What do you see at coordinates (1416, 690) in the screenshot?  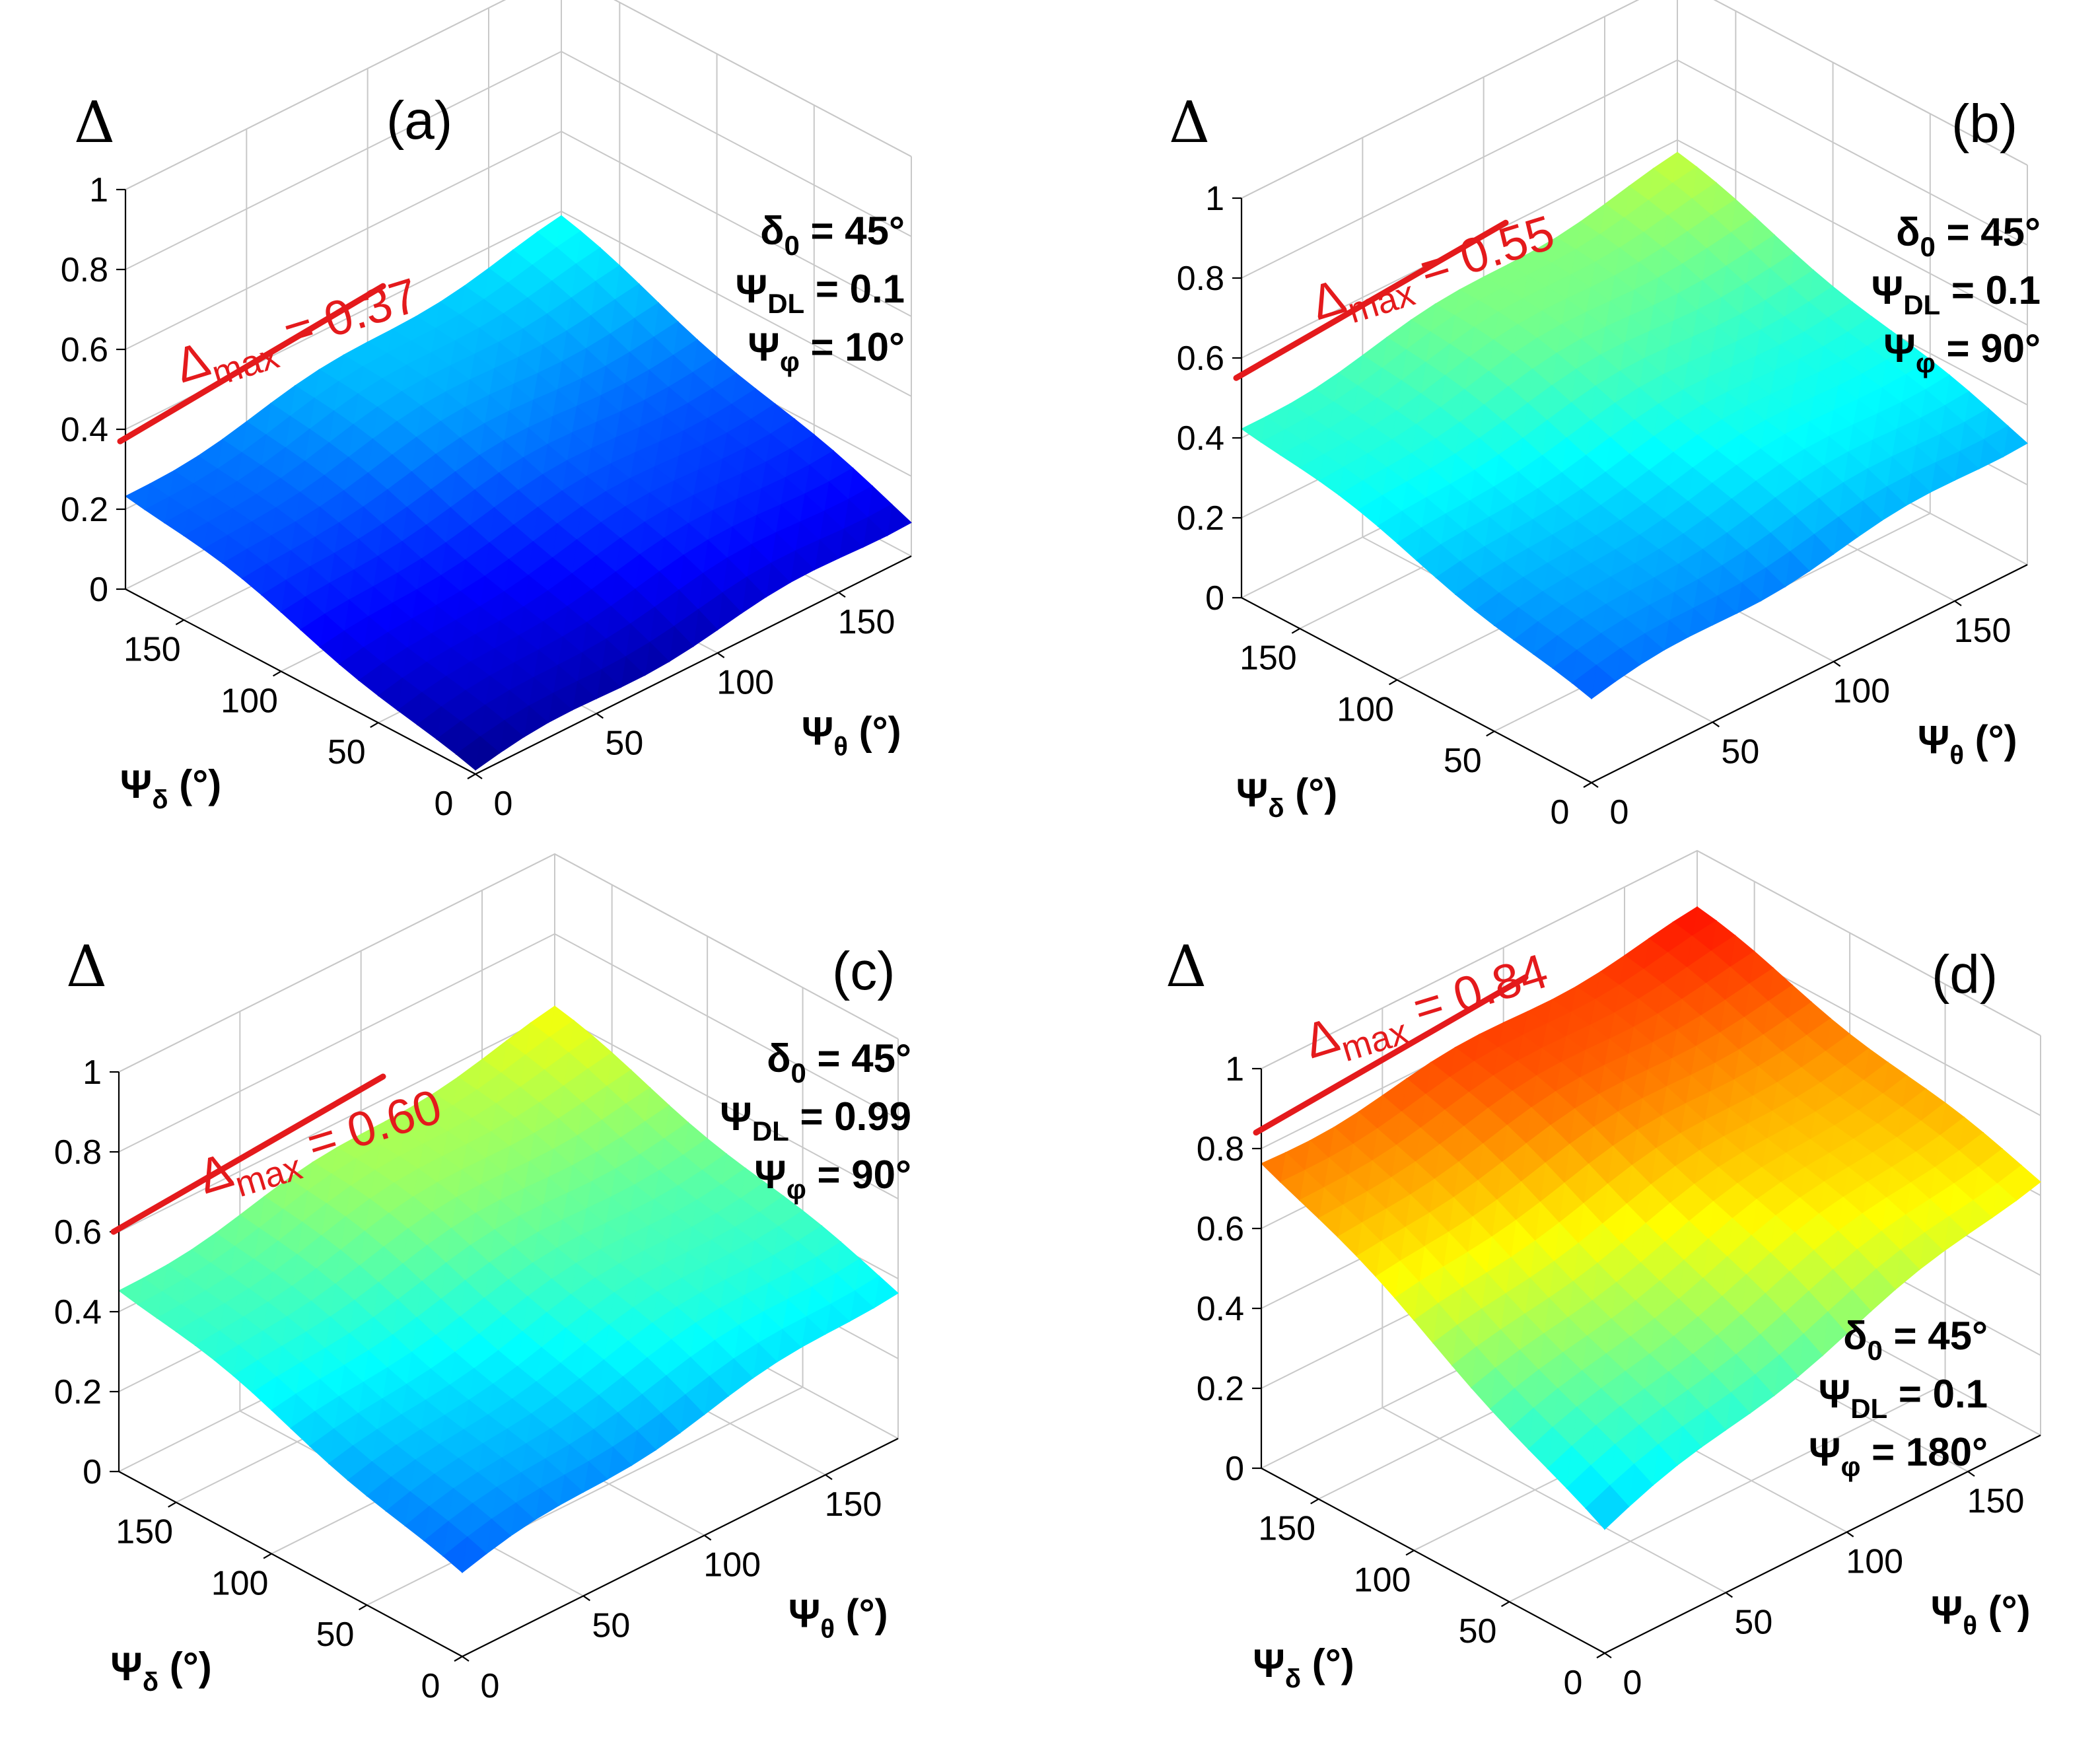 I see `y-axis-line` at bounding box center [1416, 690].